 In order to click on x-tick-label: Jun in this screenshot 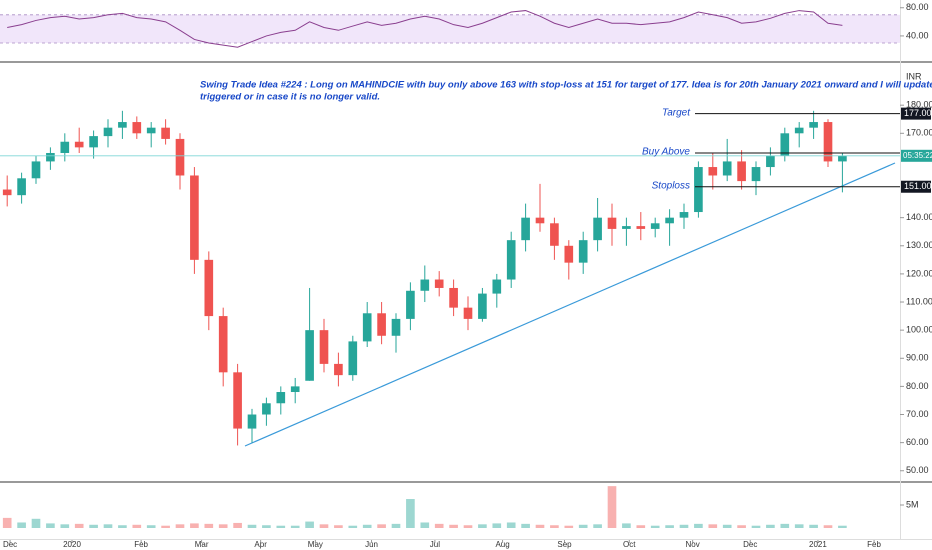, I will do `click(371, 544)`.